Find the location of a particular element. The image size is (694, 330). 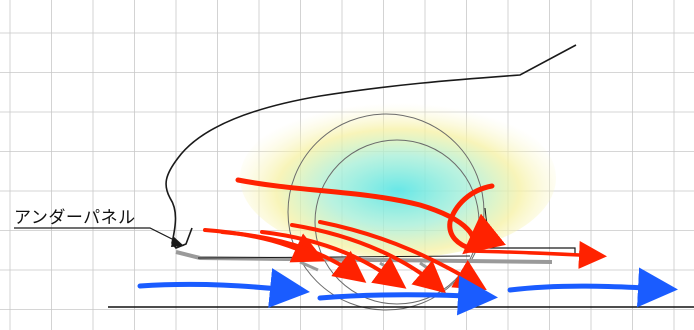

label-underline is located at coordinates (96, 235).